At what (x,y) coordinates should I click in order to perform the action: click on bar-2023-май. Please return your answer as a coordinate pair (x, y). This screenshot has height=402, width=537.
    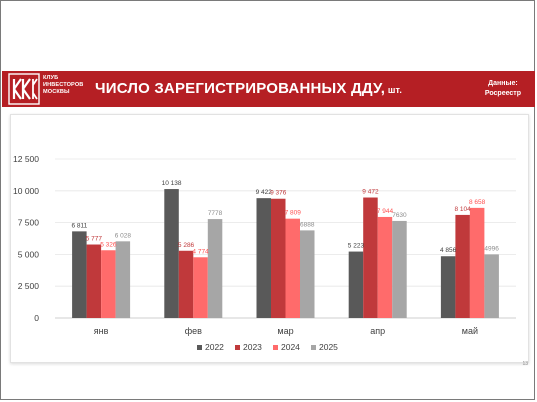
    Looking at the image, I should click on (462, 266).